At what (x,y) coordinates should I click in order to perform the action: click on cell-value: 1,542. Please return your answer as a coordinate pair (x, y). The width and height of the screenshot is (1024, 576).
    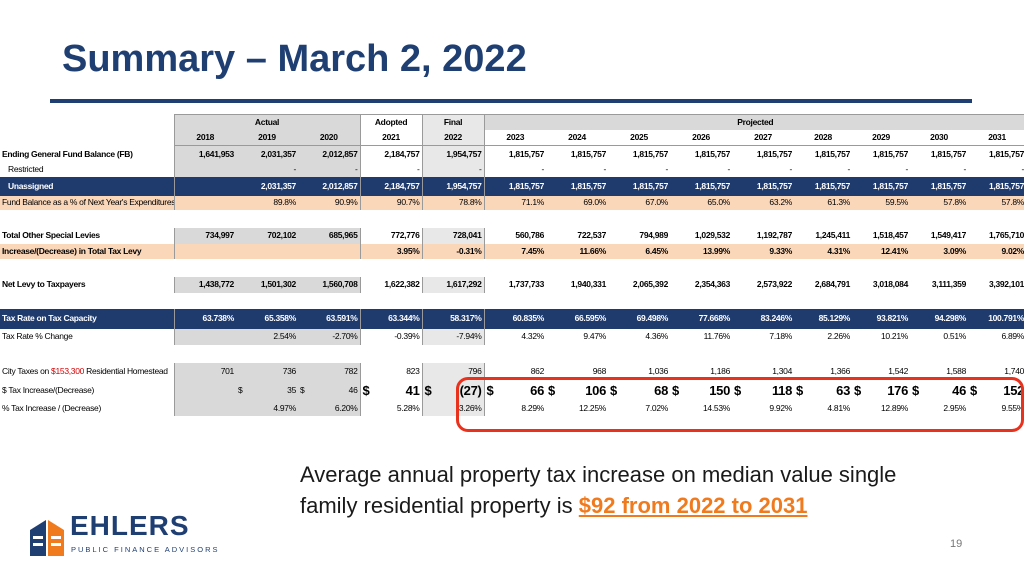
    Looking at the image, I should click on (881, 371).